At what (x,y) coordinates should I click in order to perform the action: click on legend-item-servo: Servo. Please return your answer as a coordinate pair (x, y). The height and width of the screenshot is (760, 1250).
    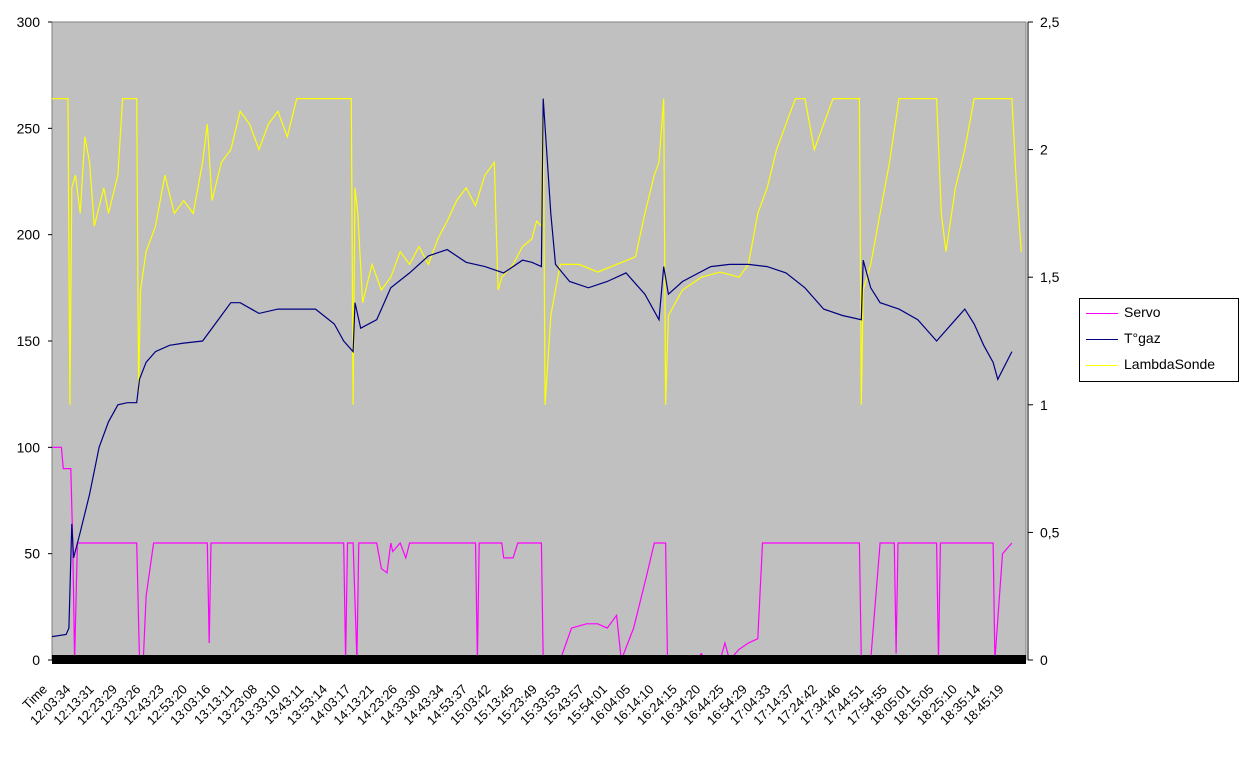
    Looking at the image, I should click on (1161, 314).